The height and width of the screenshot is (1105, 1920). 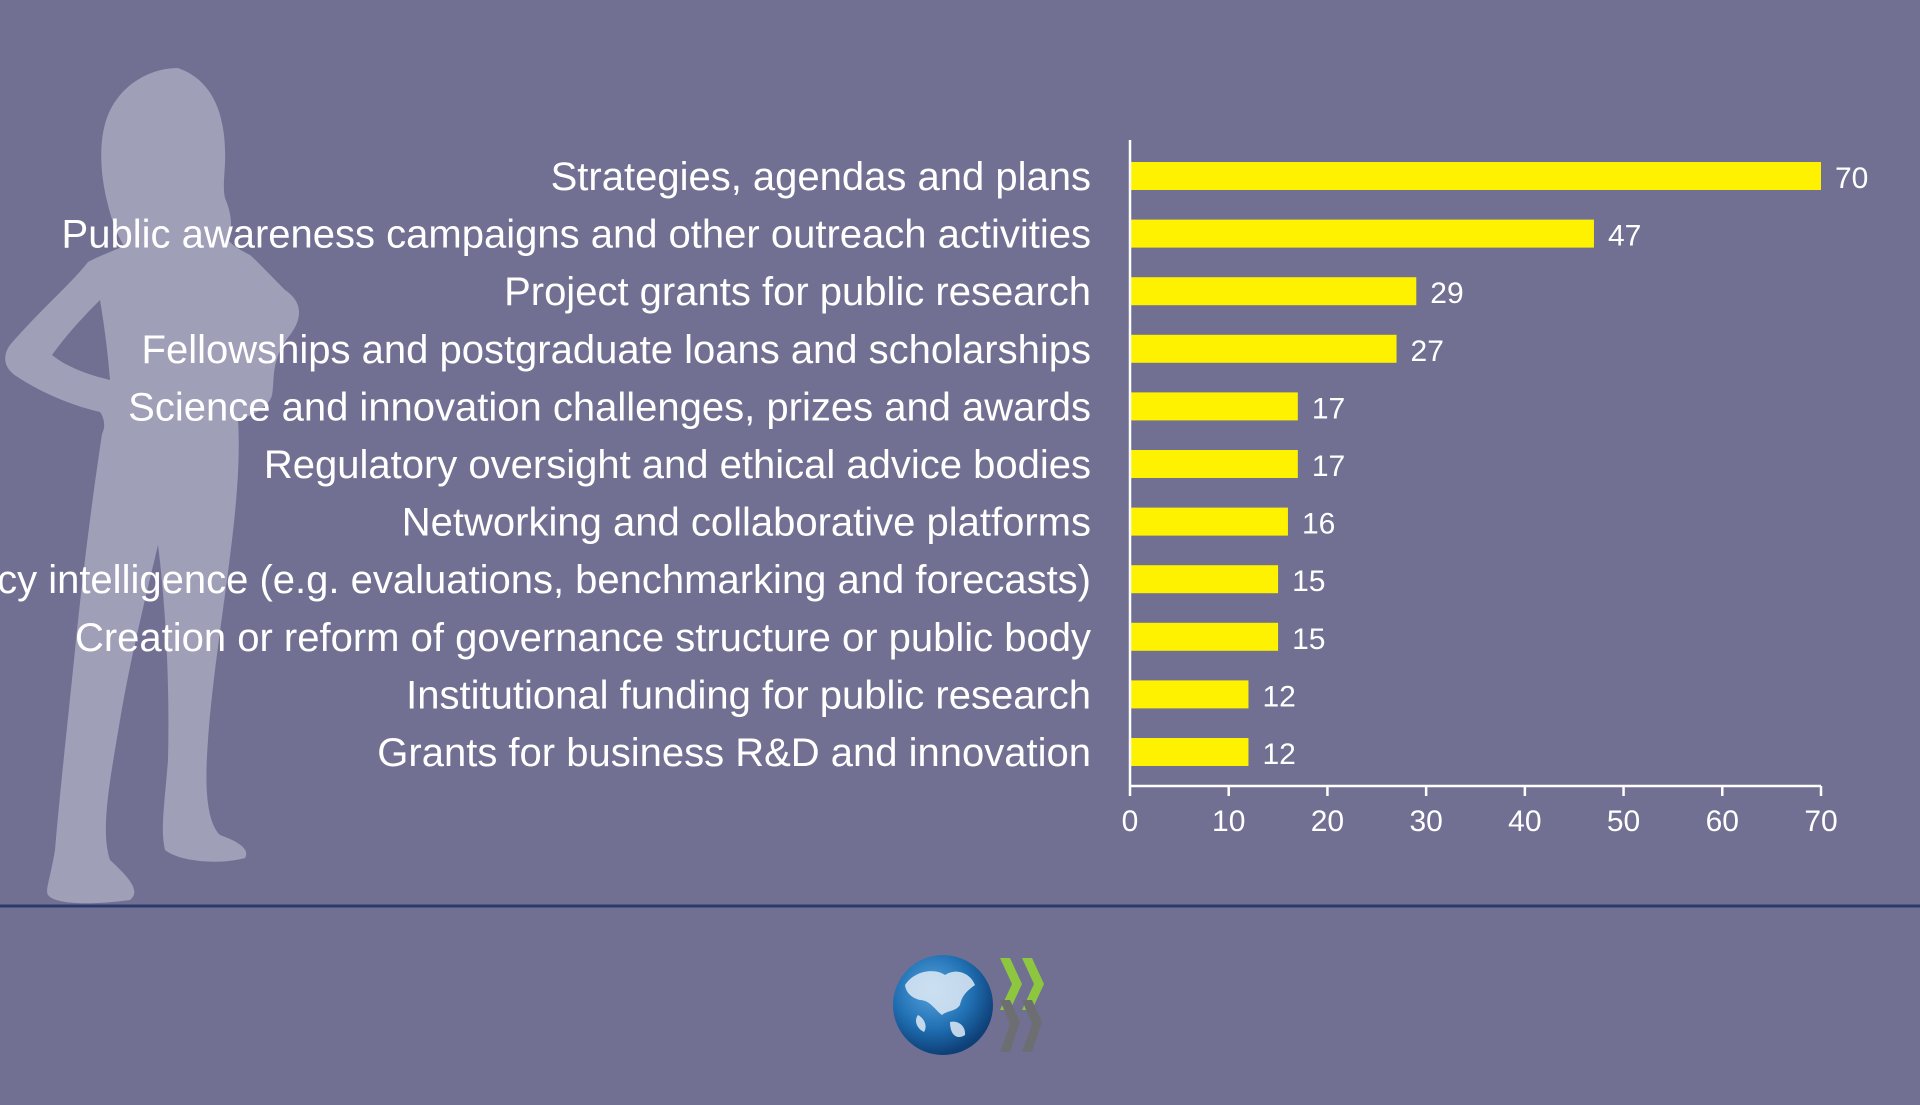 I want to click on x-tick-label: 0, so click(x=1130, y=821).